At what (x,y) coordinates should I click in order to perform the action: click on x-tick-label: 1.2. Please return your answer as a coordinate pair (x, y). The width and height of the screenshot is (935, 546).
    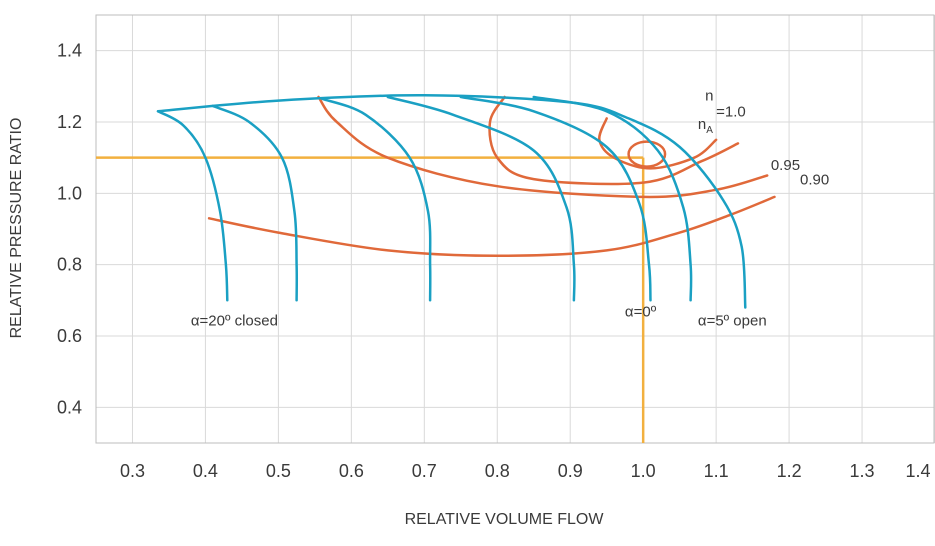
    Looking at the image, I should click on (789, 471).